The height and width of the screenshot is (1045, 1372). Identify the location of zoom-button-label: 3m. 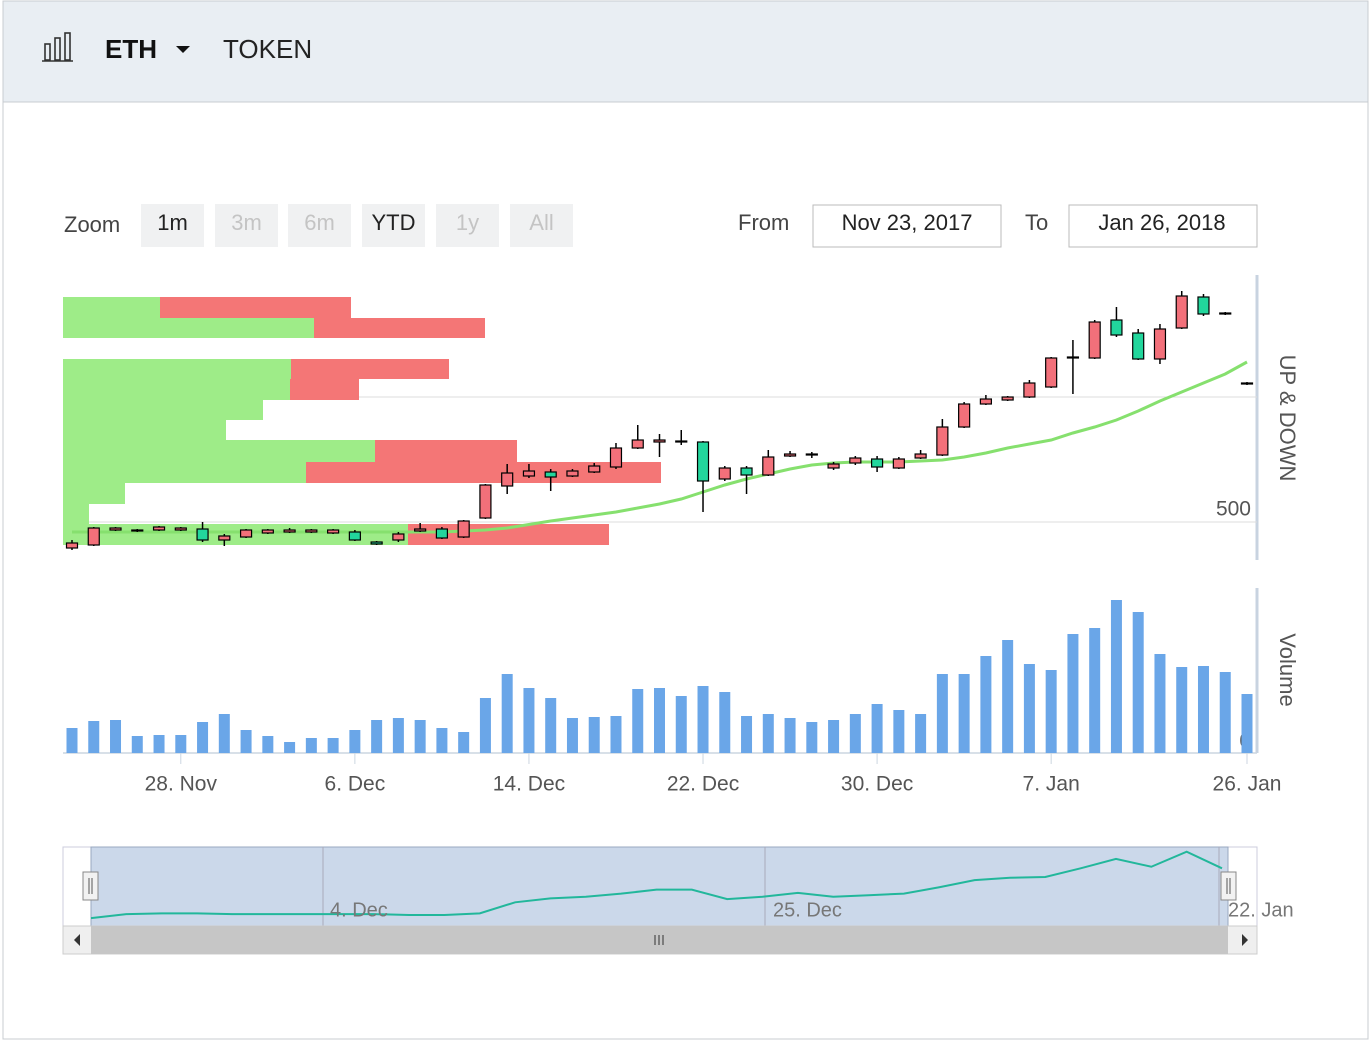
(246, 222).